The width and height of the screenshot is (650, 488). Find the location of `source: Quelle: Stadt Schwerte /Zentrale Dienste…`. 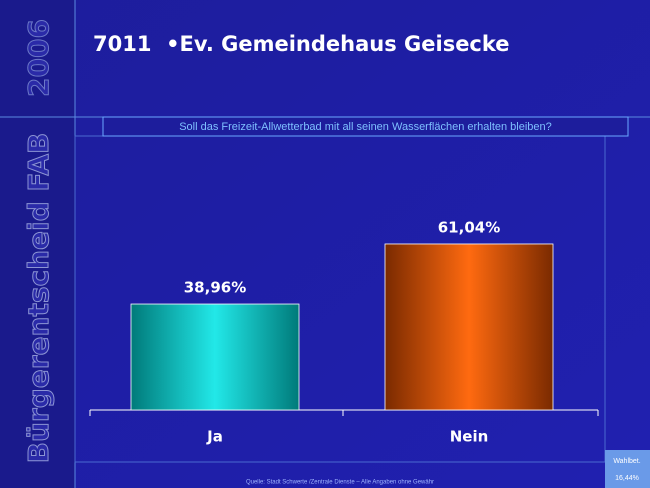

source: Quelle: Stadt Schwerte /Zentrale Dienste… is located at coordinates (340, 483).